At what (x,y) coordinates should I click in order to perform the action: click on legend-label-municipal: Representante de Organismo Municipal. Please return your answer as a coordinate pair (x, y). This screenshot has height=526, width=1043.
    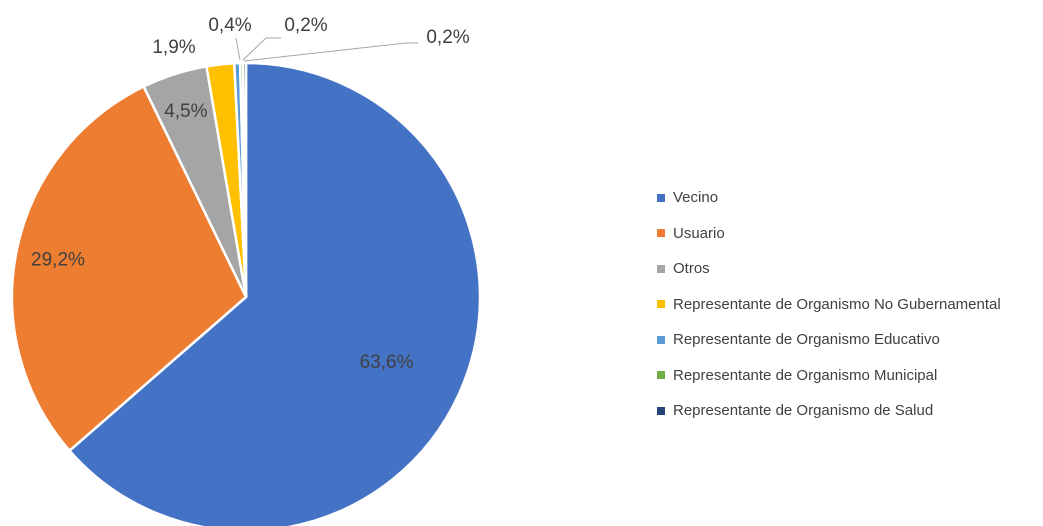
    Looking at the image, I should click on (805, 375).